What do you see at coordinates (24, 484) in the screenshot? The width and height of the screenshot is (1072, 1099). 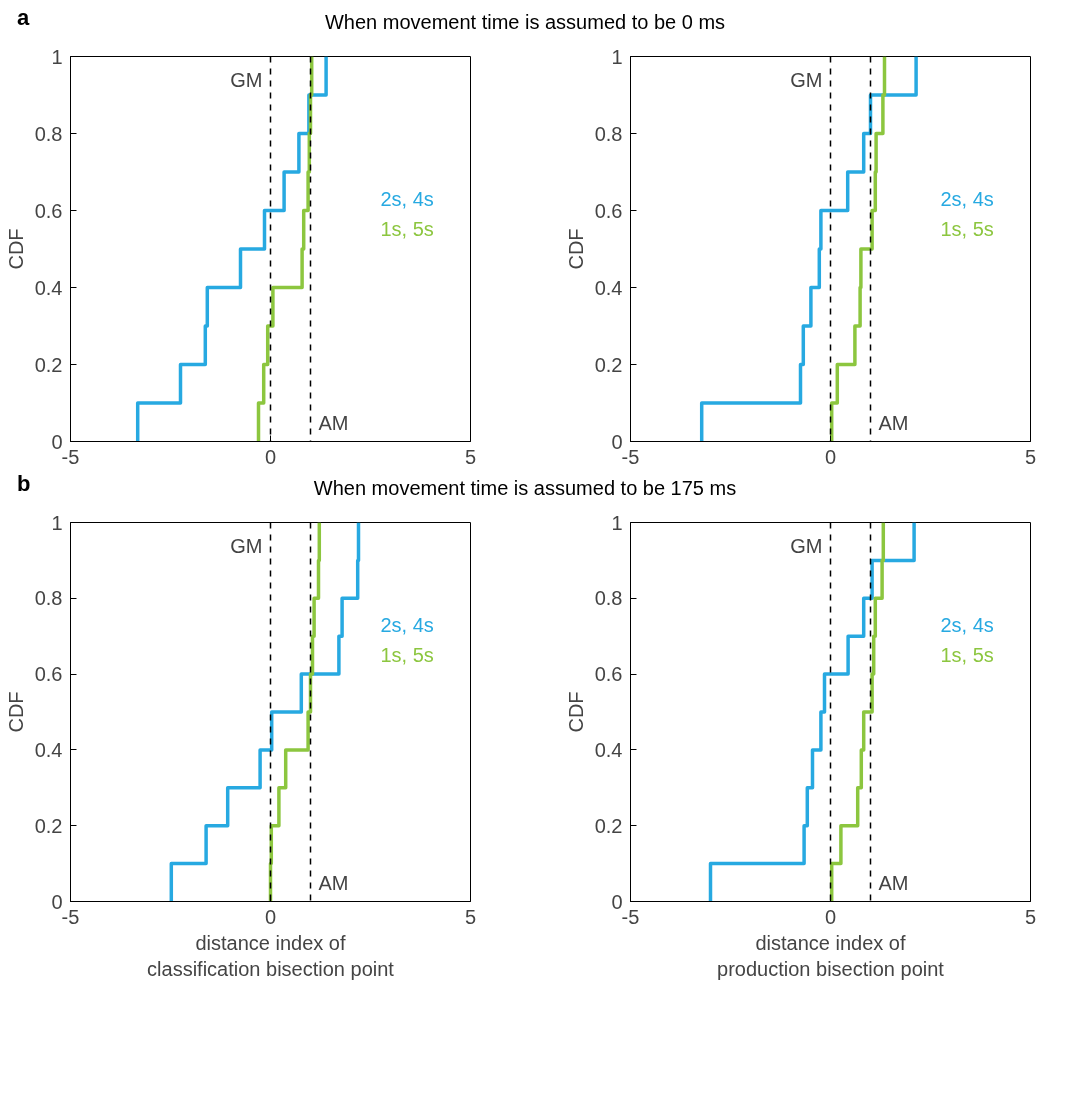 I see `text: b` at bounding box center [24, 484].